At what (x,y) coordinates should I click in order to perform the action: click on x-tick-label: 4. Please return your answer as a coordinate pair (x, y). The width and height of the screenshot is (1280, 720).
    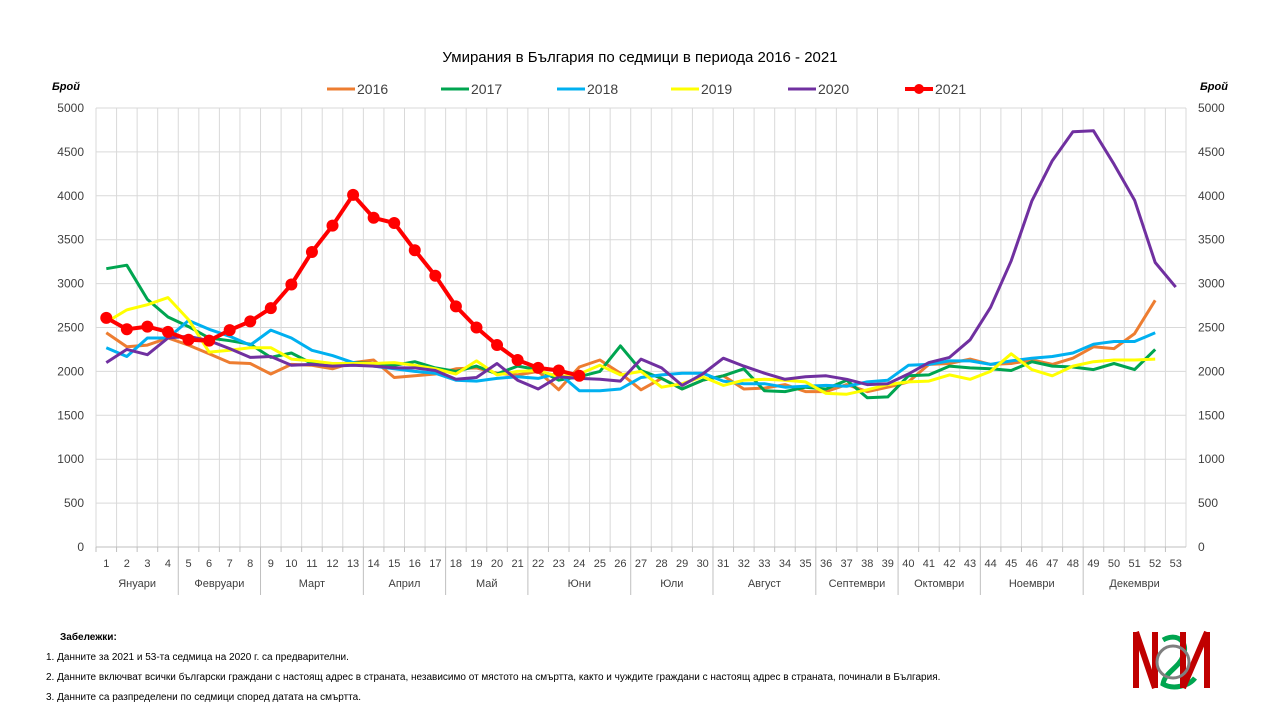
    Looking at the image, I should click on (168, 564).